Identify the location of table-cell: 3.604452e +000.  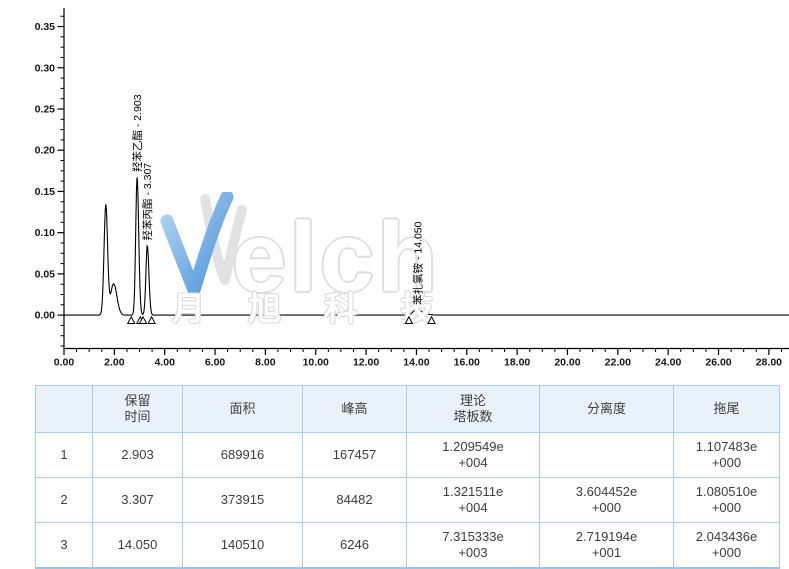
(606, 500).